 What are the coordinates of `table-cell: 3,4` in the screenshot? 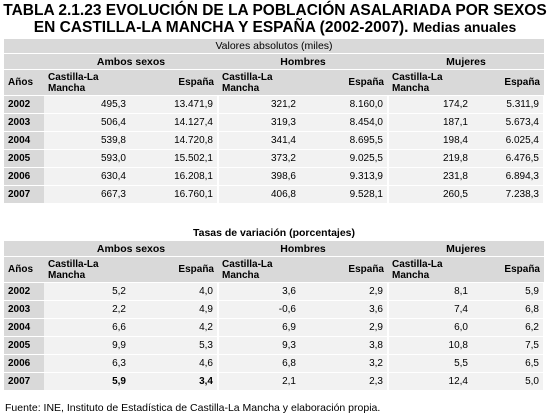 It's located at (174, 381).